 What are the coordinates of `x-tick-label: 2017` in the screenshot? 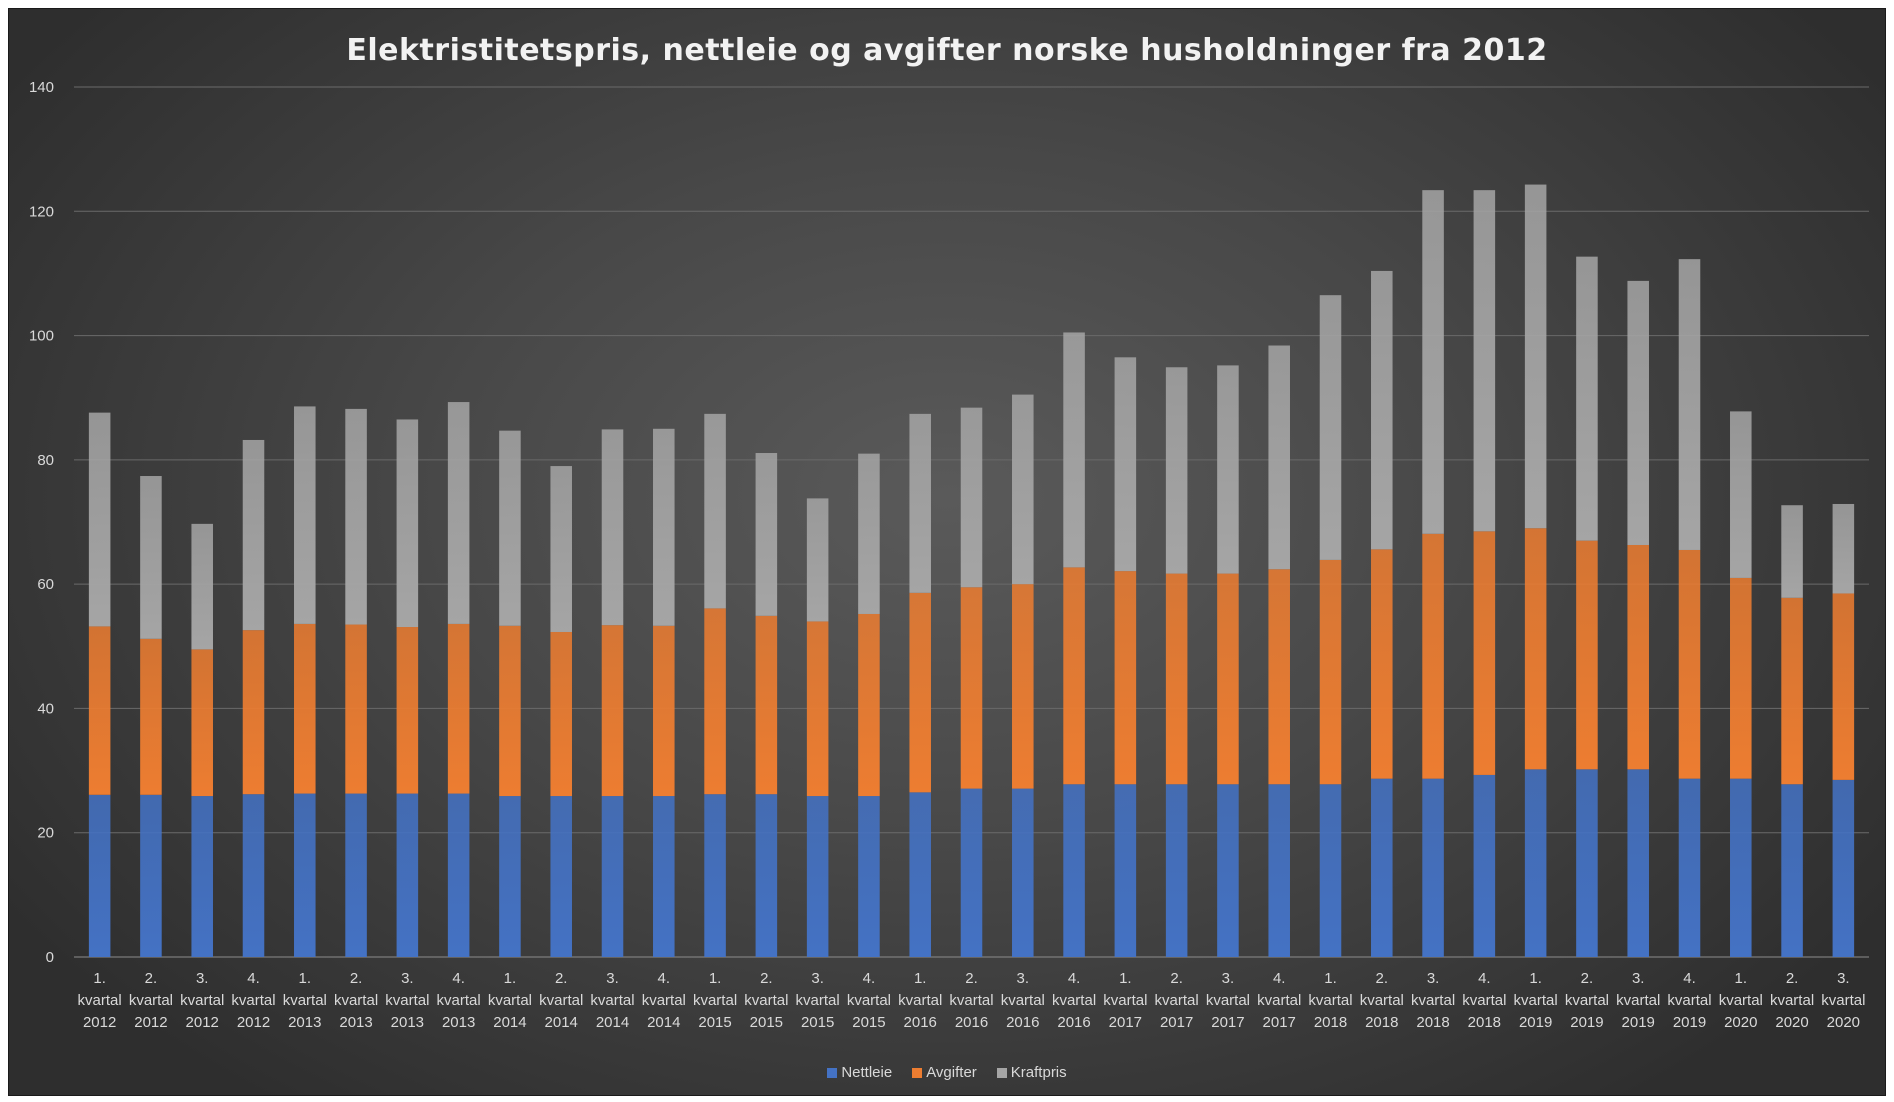 It's located at (1125, 1022).